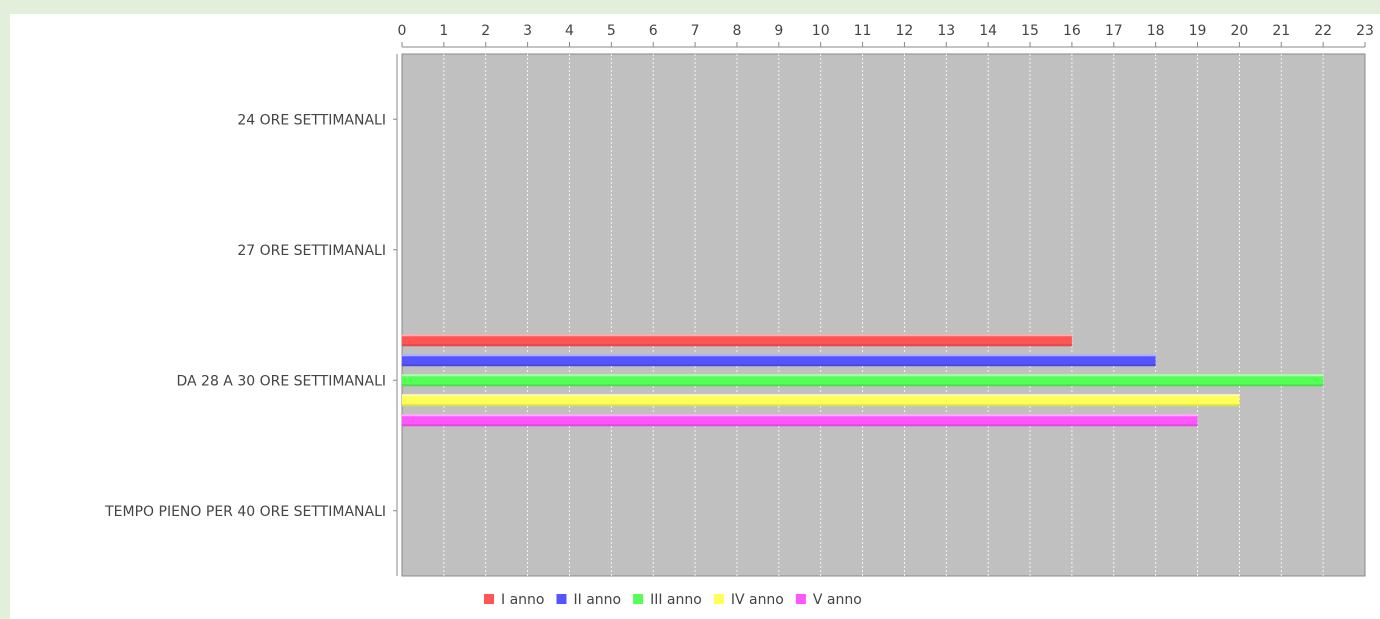 The height and width of the screenshot is (619, 1380). Describe the element at coordinates (988, 31) in the screenshot. I see `x-tick-label: 14` at that location.